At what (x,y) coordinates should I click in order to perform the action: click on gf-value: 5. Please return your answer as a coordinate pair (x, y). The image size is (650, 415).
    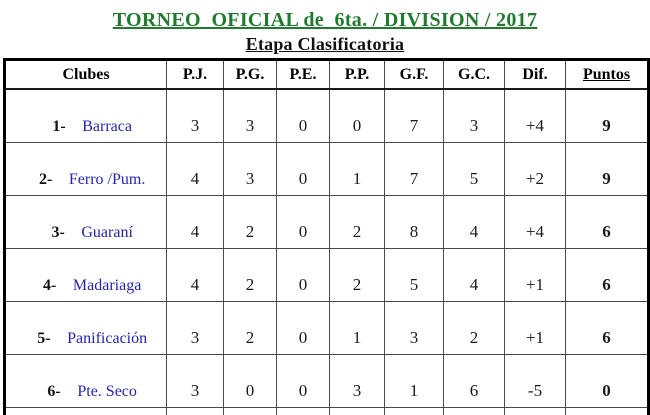
    Looking at the image, I should click on (414, 275).